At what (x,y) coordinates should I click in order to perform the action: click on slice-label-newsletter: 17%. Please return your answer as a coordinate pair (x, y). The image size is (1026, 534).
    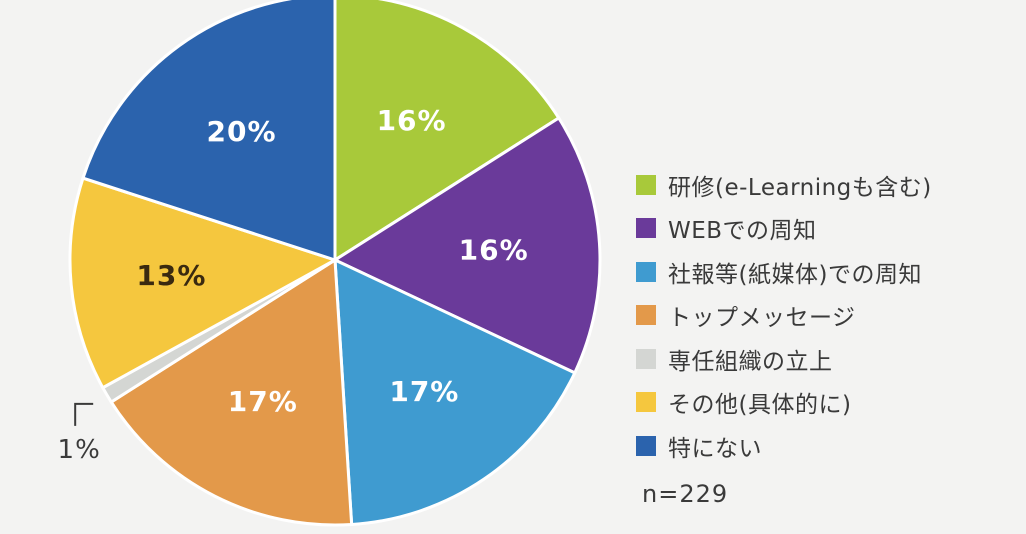
    Looking at the image, I should click on (424, 391).